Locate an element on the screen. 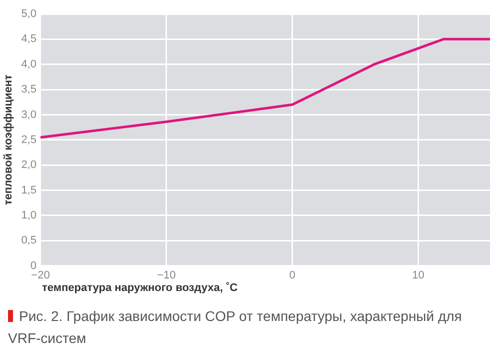 The image size is (504, 358). y-tick-label: 5,0 is located at coordinates (28, 14).